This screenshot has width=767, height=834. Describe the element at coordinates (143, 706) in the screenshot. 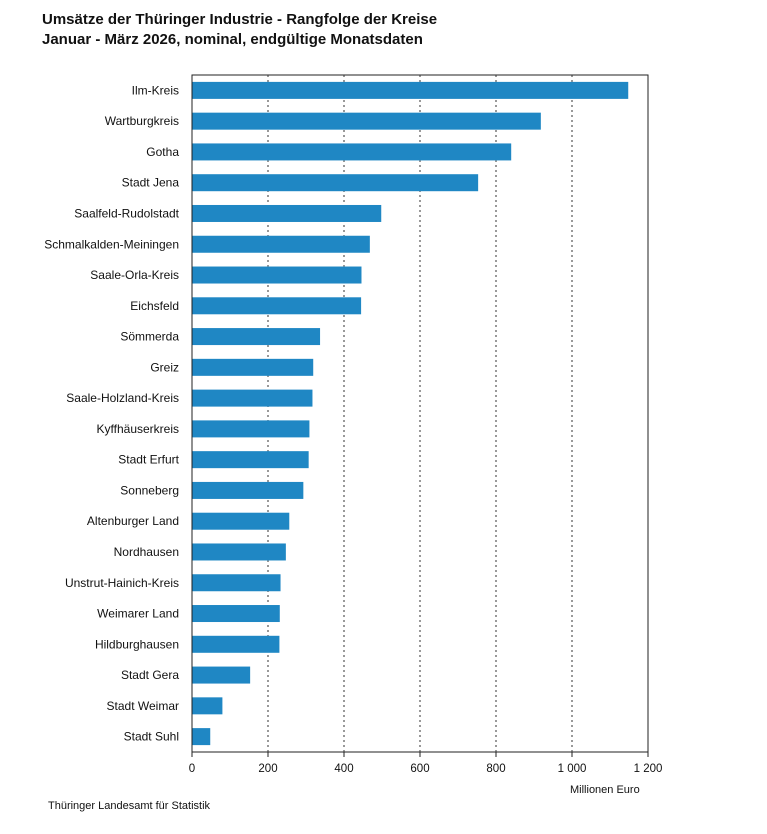

I see `category-label: Stadt Weimar` at that location.